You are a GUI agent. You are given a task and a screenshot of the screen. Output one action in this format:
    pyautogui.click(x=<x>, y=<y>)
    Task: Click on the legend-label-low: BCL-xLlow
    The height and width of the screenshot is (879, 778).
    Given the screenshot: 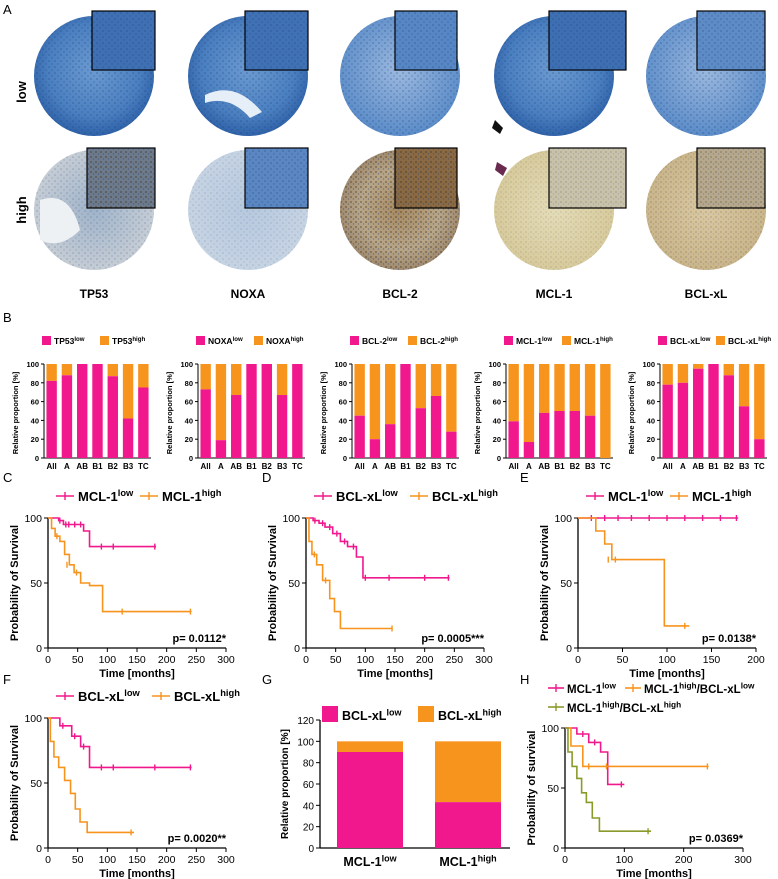 What is the action you would take?
    pyautogui.click(x=109, y=696)
    